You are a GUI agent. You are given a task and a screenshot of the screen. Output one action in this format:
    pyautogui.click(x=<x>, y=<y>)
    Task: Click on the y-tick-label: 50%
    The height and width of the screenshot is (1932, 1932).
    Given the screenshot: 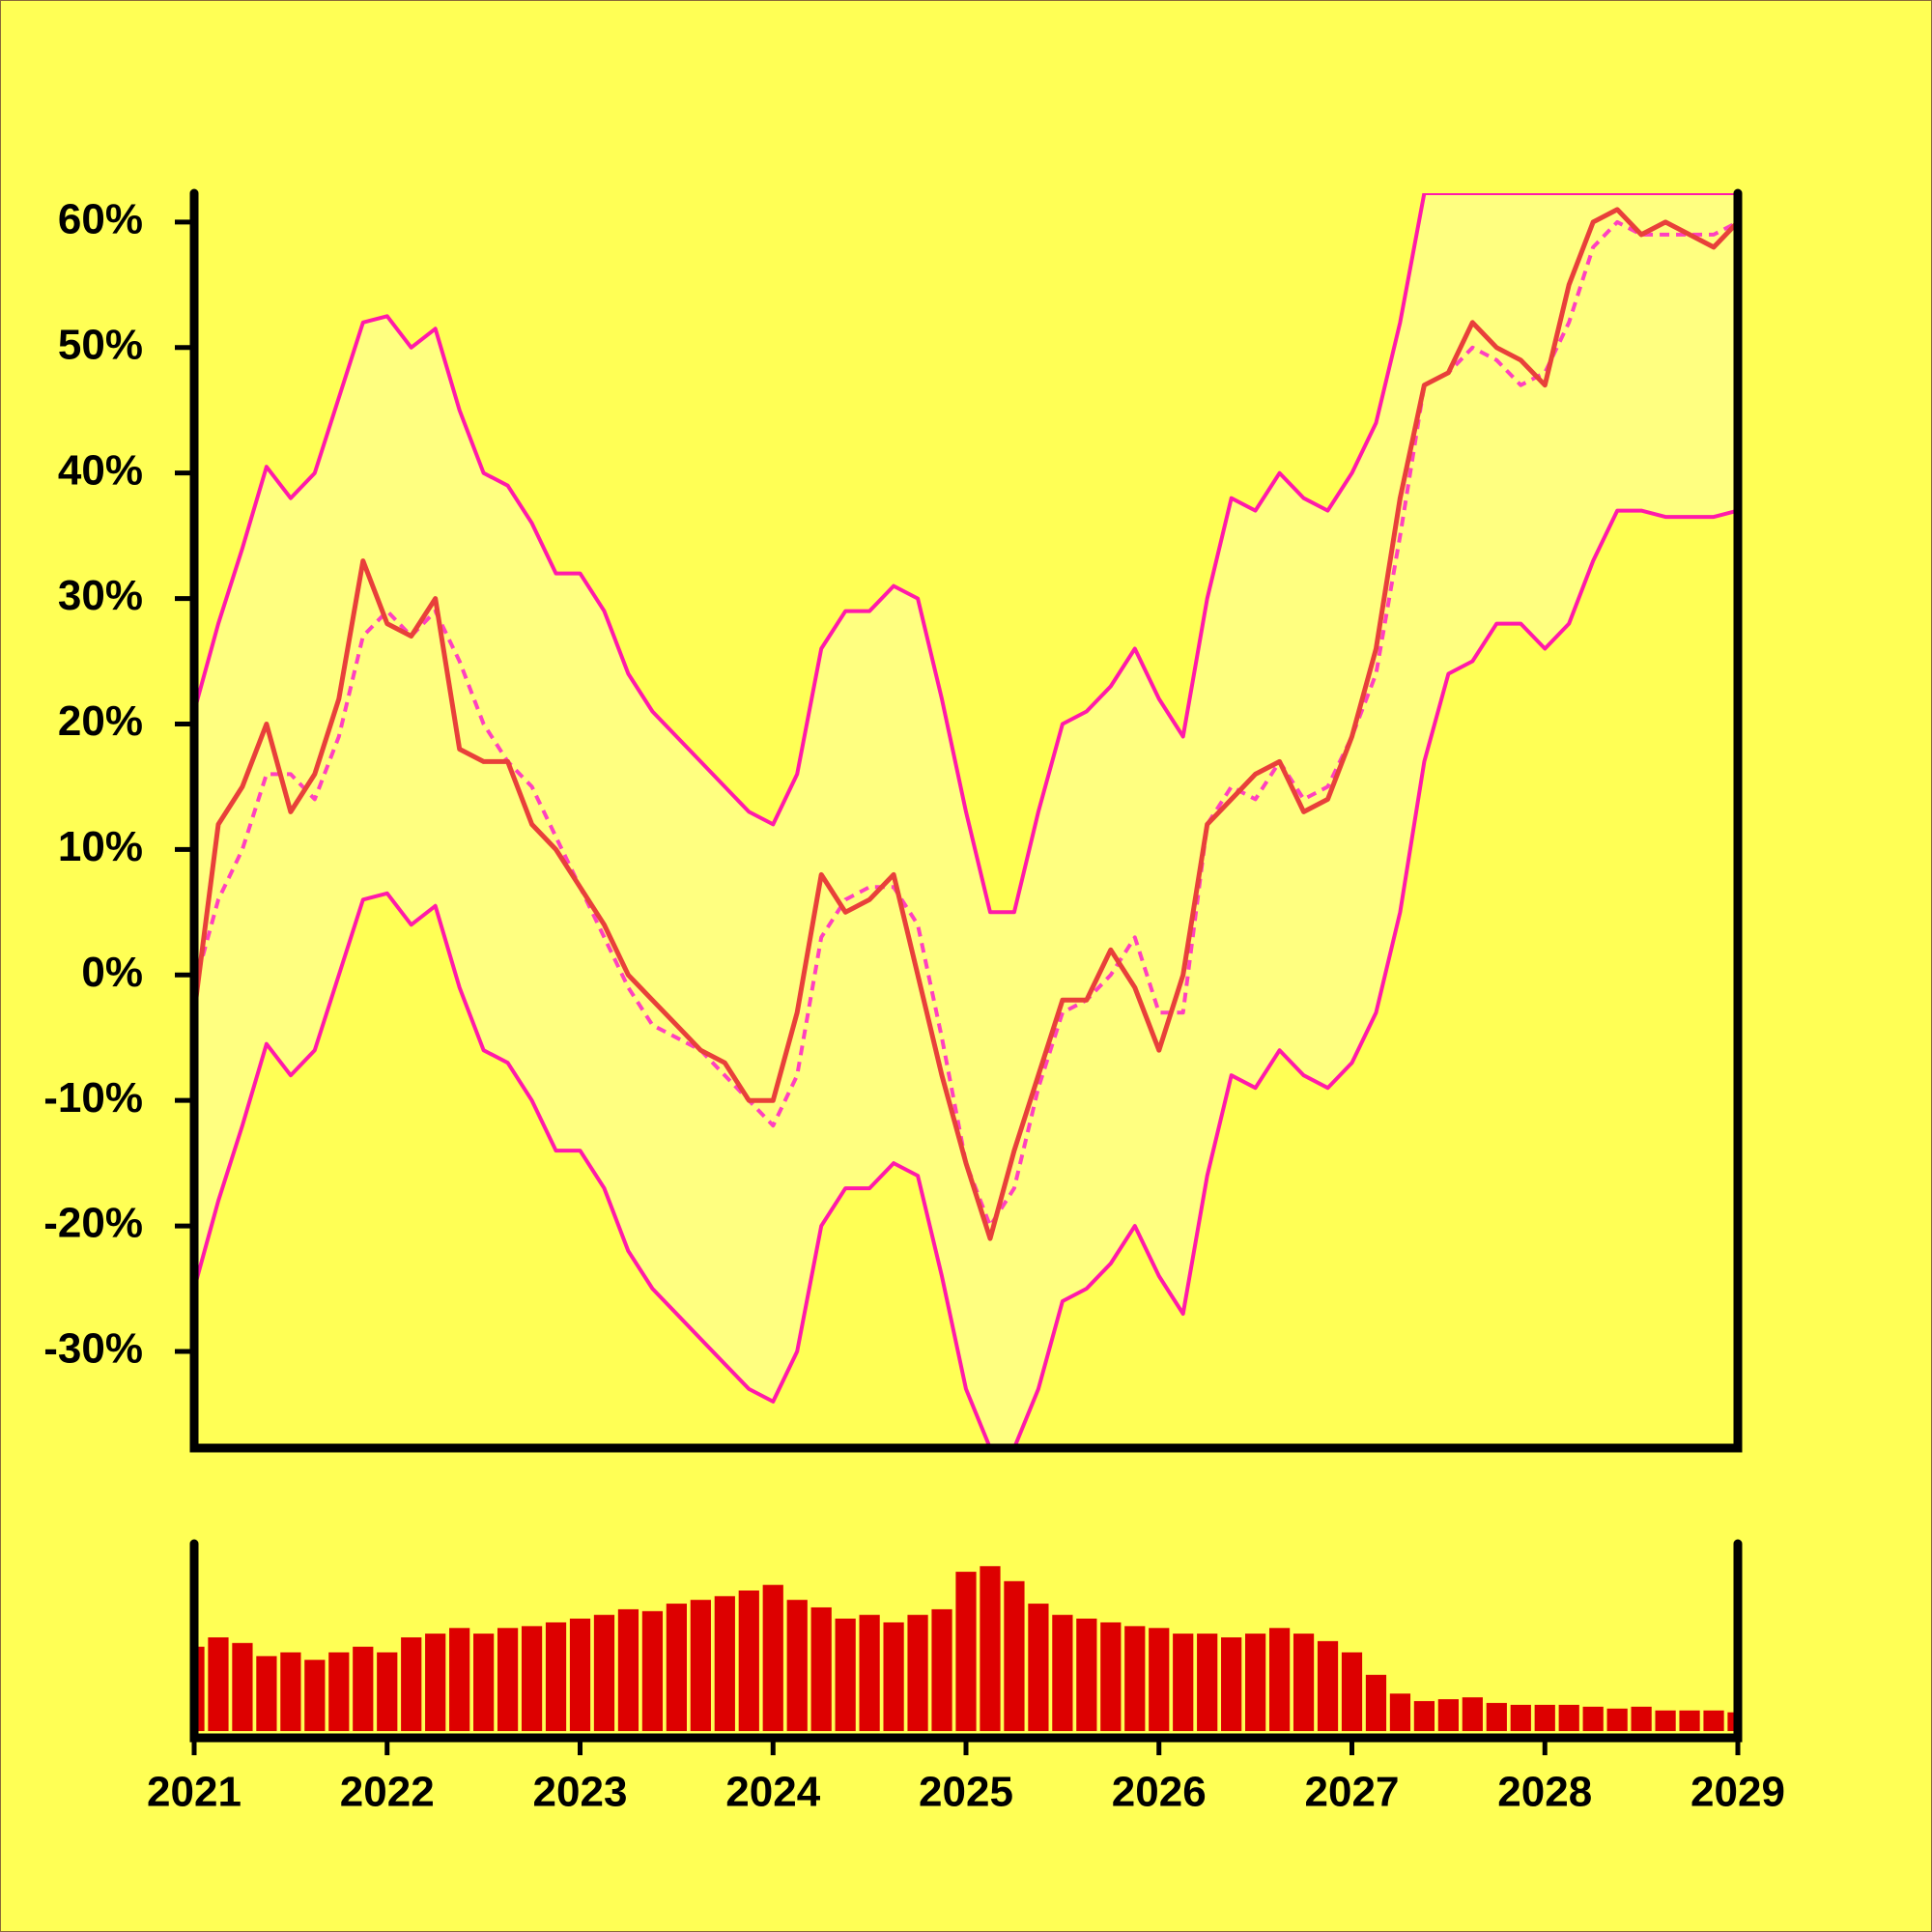 What is the action you would take?
    pyautogui.click(x=100, y=344)
    